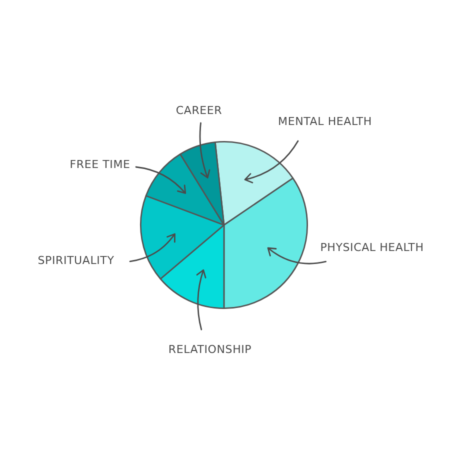 The height and width of the screenshot is (450, 450). Describe the element at coordinates (372, 247) in the screenshot. I see `slice-label: PHYSICAL HEALTH` at that location.